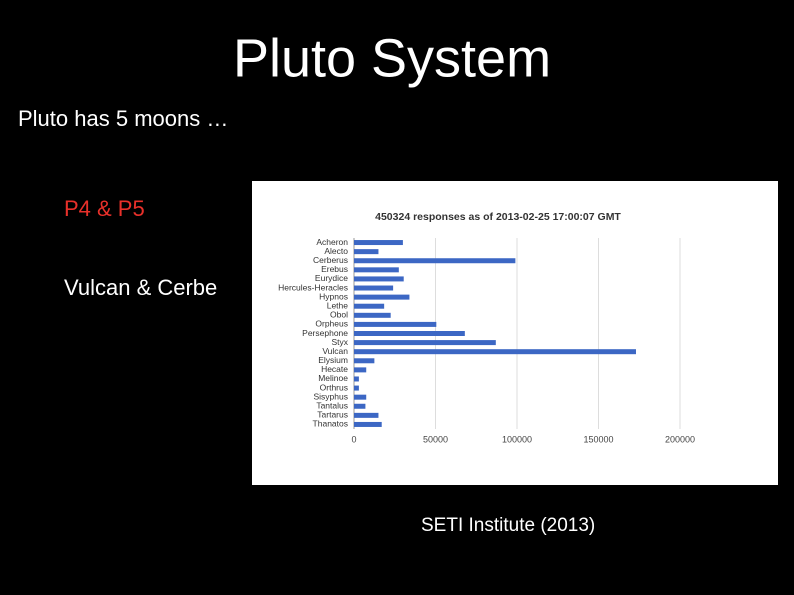 This screenshot has width=794, height=595. Describe the element at coordinates (598, 439) in the screenshot. I see `x-tick-label: 150000` at that location.